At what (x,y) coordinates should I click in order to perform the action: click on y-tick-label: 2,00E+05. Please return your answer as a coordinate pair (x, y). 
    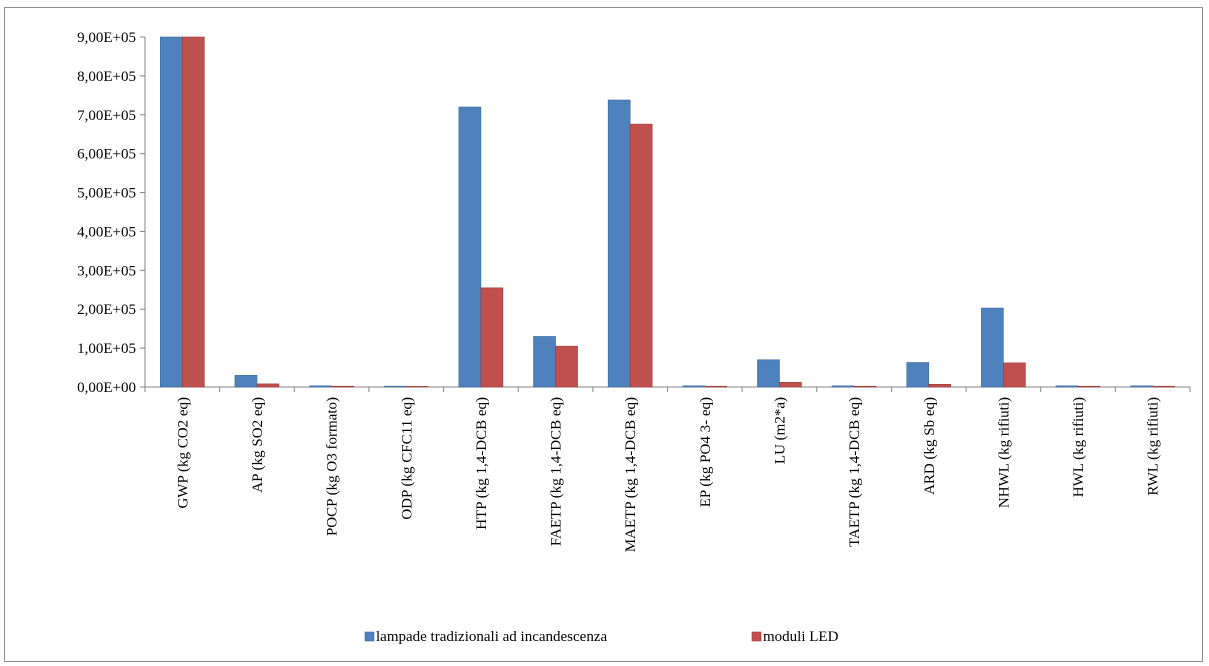
    Looking at the image, I should click on (106, 310).